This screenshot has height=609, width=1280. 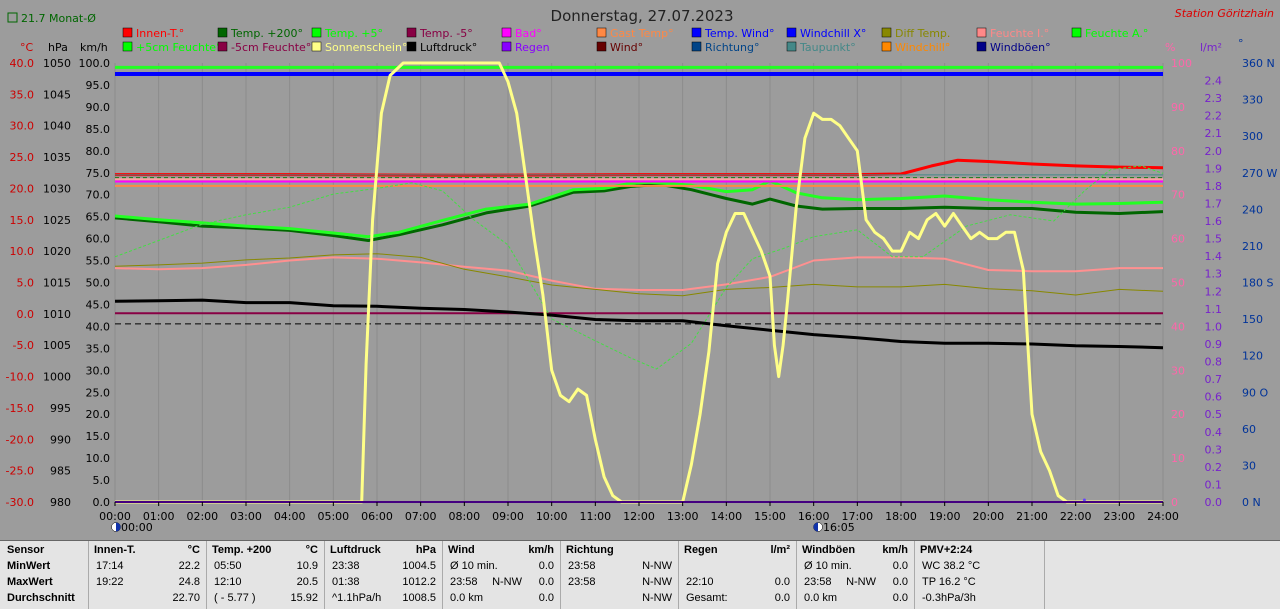 What do you see at coordinates (552, 516) in the screenshot?
I see `x-tick-label: 10:00` at bounding box center [552, 516].